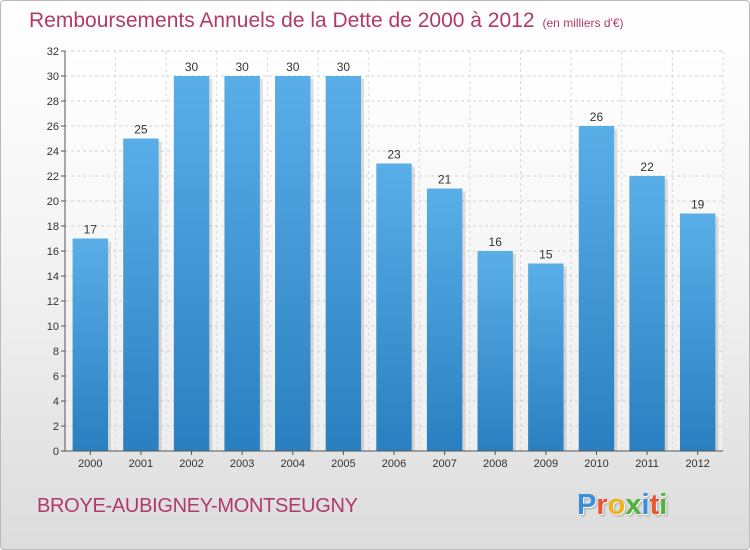  What do you see at coordinates (697, 464) in the screenshot?
I see `x-tick-label: 2012` at bounding box center [697, 464].